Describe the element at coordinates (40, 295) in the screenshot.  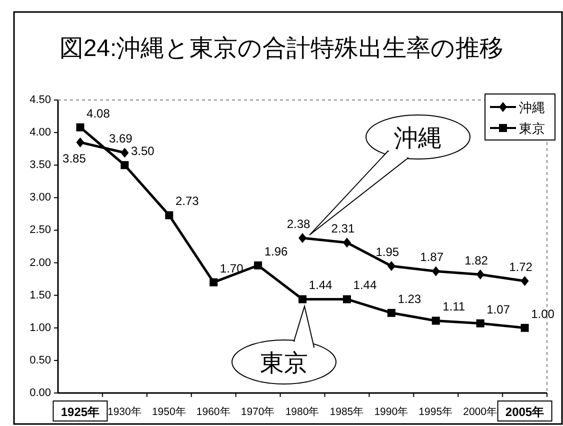
I see `ytick: 1.50` at that location.